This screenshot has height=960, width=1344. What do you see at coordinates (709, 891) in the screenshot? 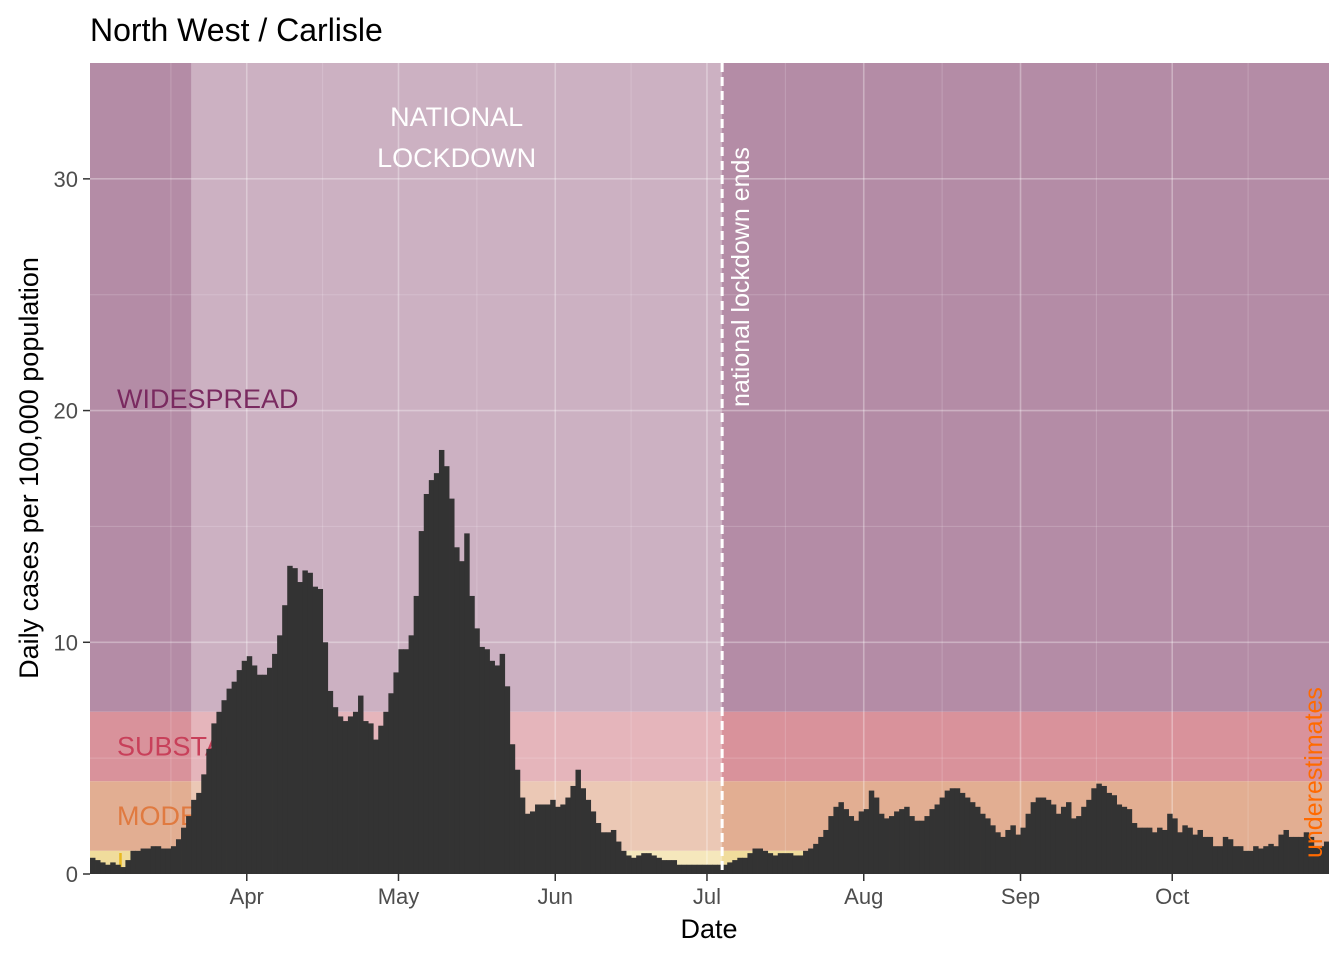
I see `x-axis: Apr May Jun Jul Aug Sep Oct` at bounding box center [709, 891].